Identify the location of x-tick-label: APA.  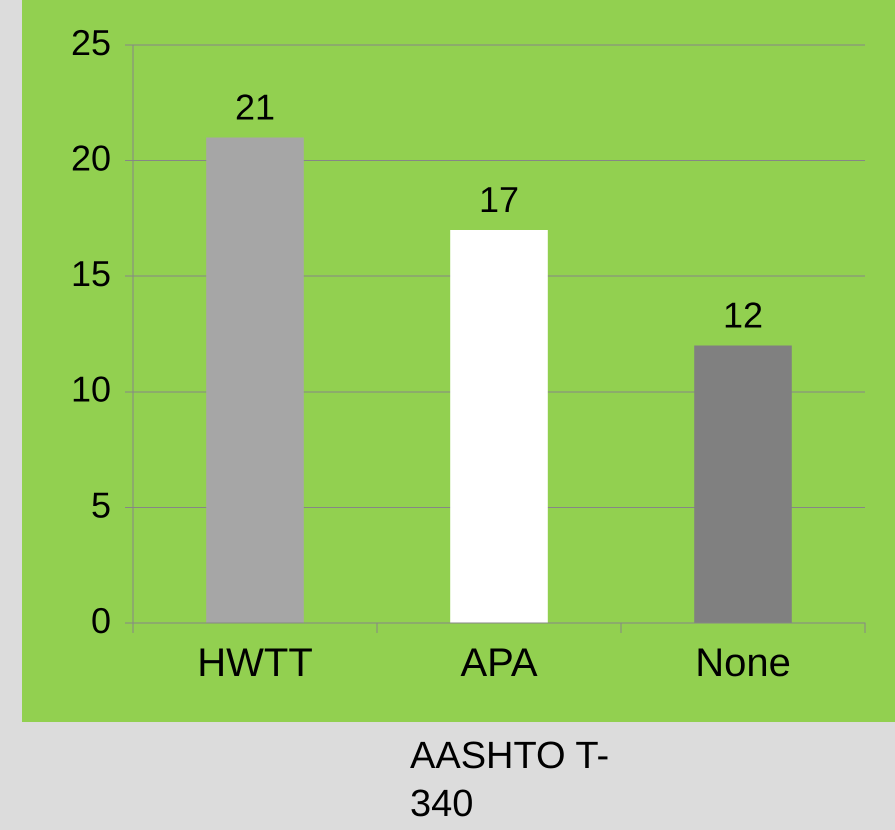
(499, 663).